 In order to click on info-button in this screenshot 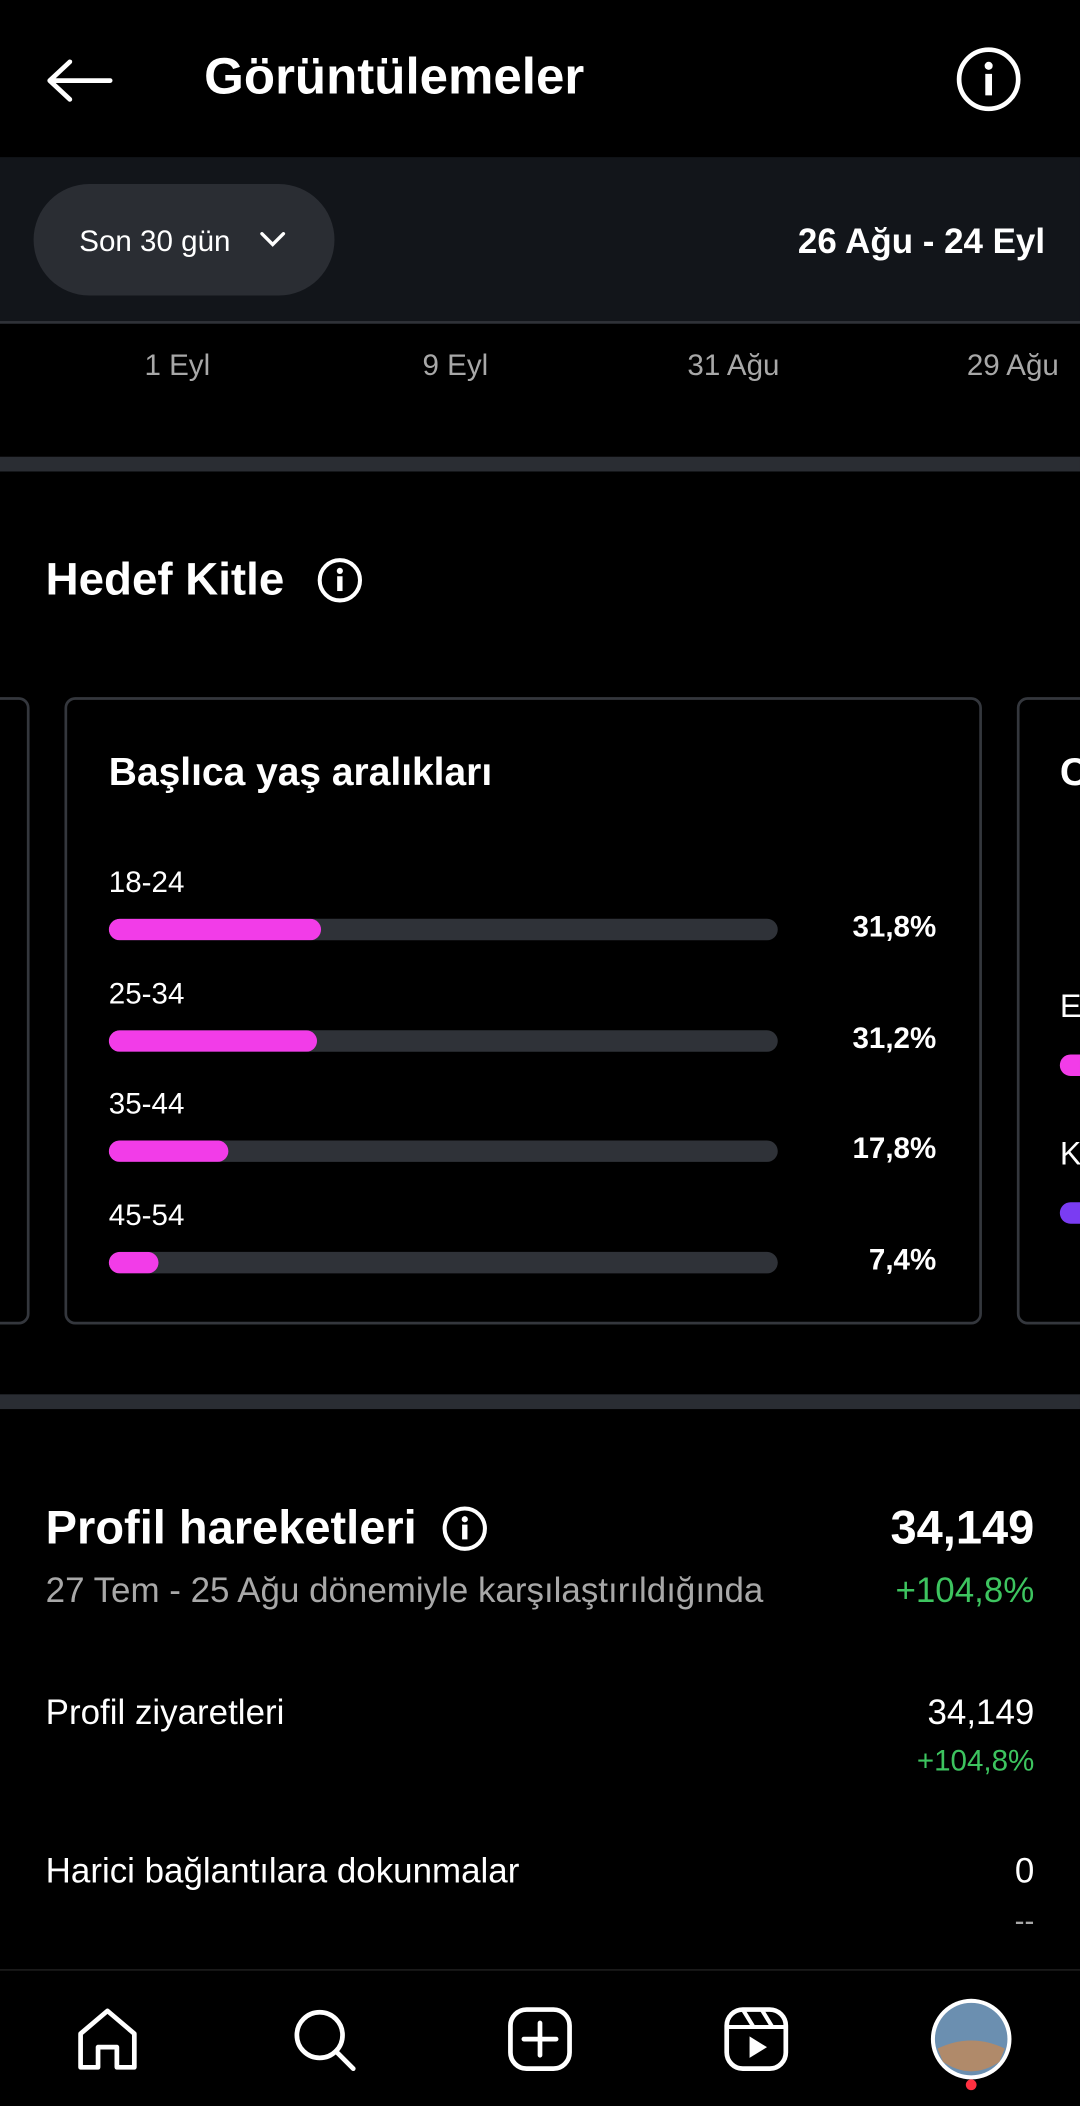, I will do `click(988, 79)`.